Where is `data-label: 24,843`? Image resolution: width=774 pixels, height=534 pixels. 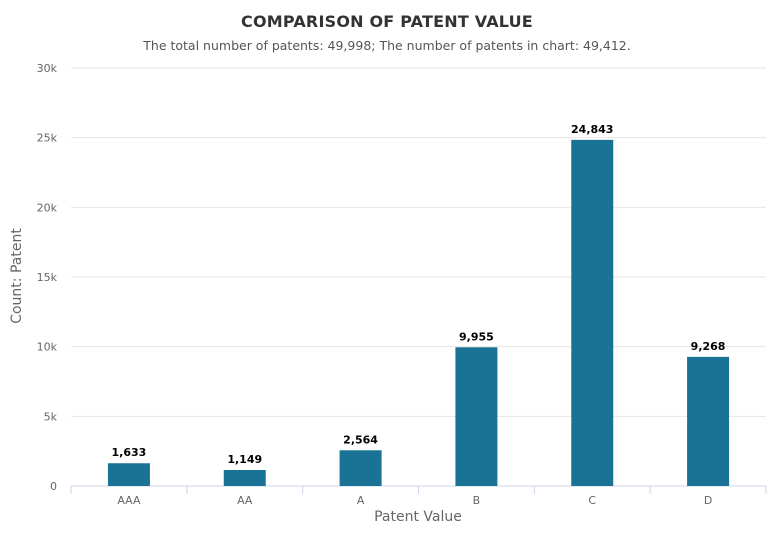 data-label: 24,843 is located at coordinates (592, 129).